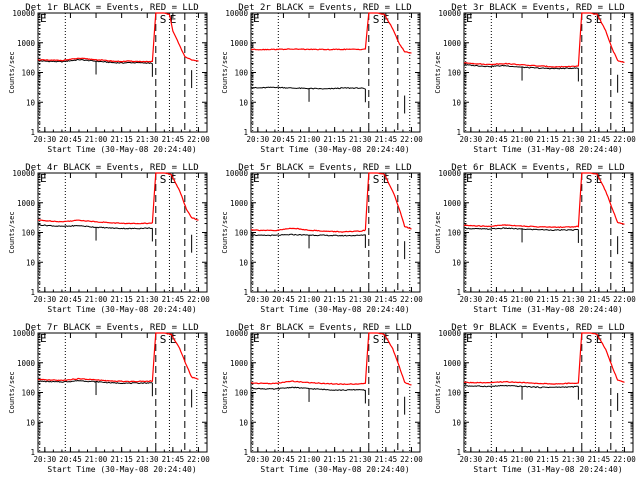 Image resolution: width=640 pixels, height=480 pixels. Describe the element at coordinates (324, 168) in the screenshot. I see `panel-title: Det 5r BLACK = Events, RED = LLD` at that location.